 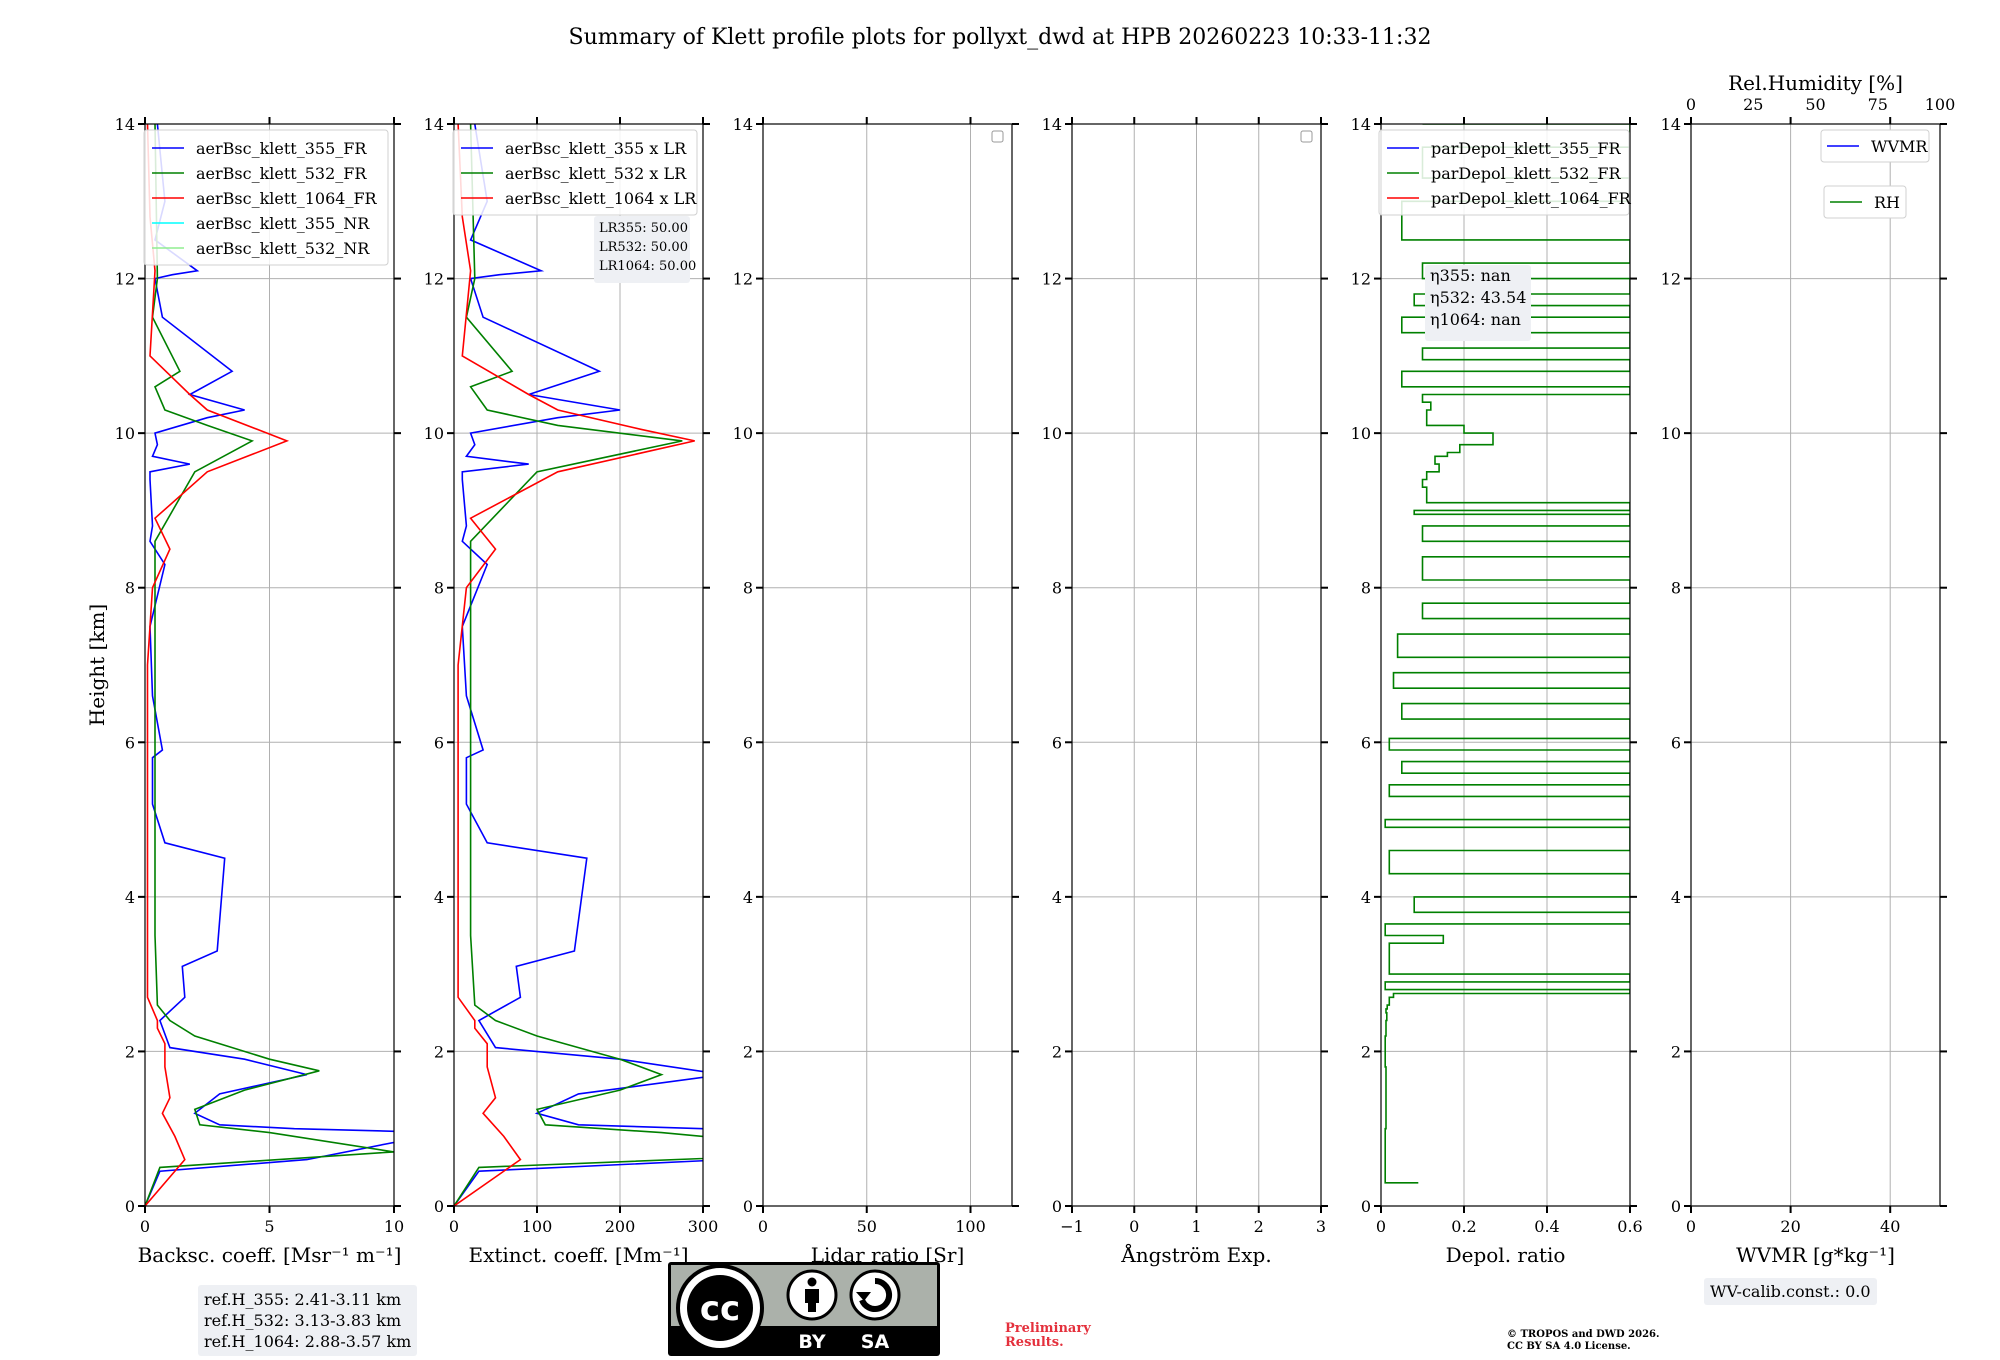 What do you see at coordinates (1470, 275) in the screenshot?
I see `annotation-text: η355: nan` at bounding box center [1470, 275].